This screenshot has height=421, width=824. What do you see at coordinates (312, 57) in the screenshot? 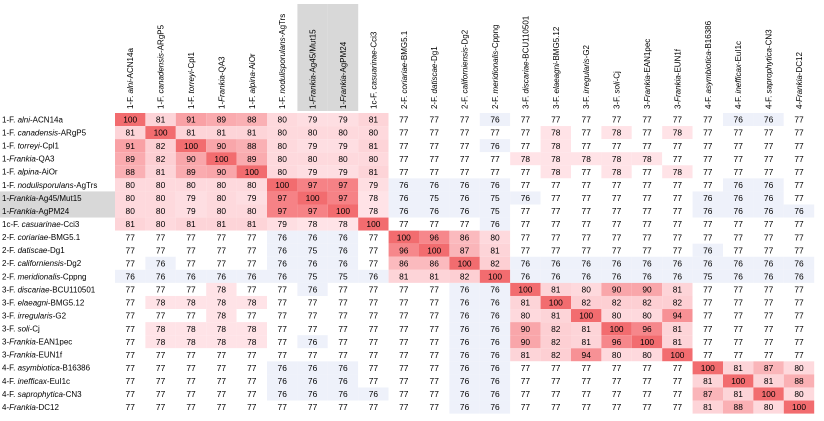
I see `highlight-column-bg` at bounding box center [312, 57].